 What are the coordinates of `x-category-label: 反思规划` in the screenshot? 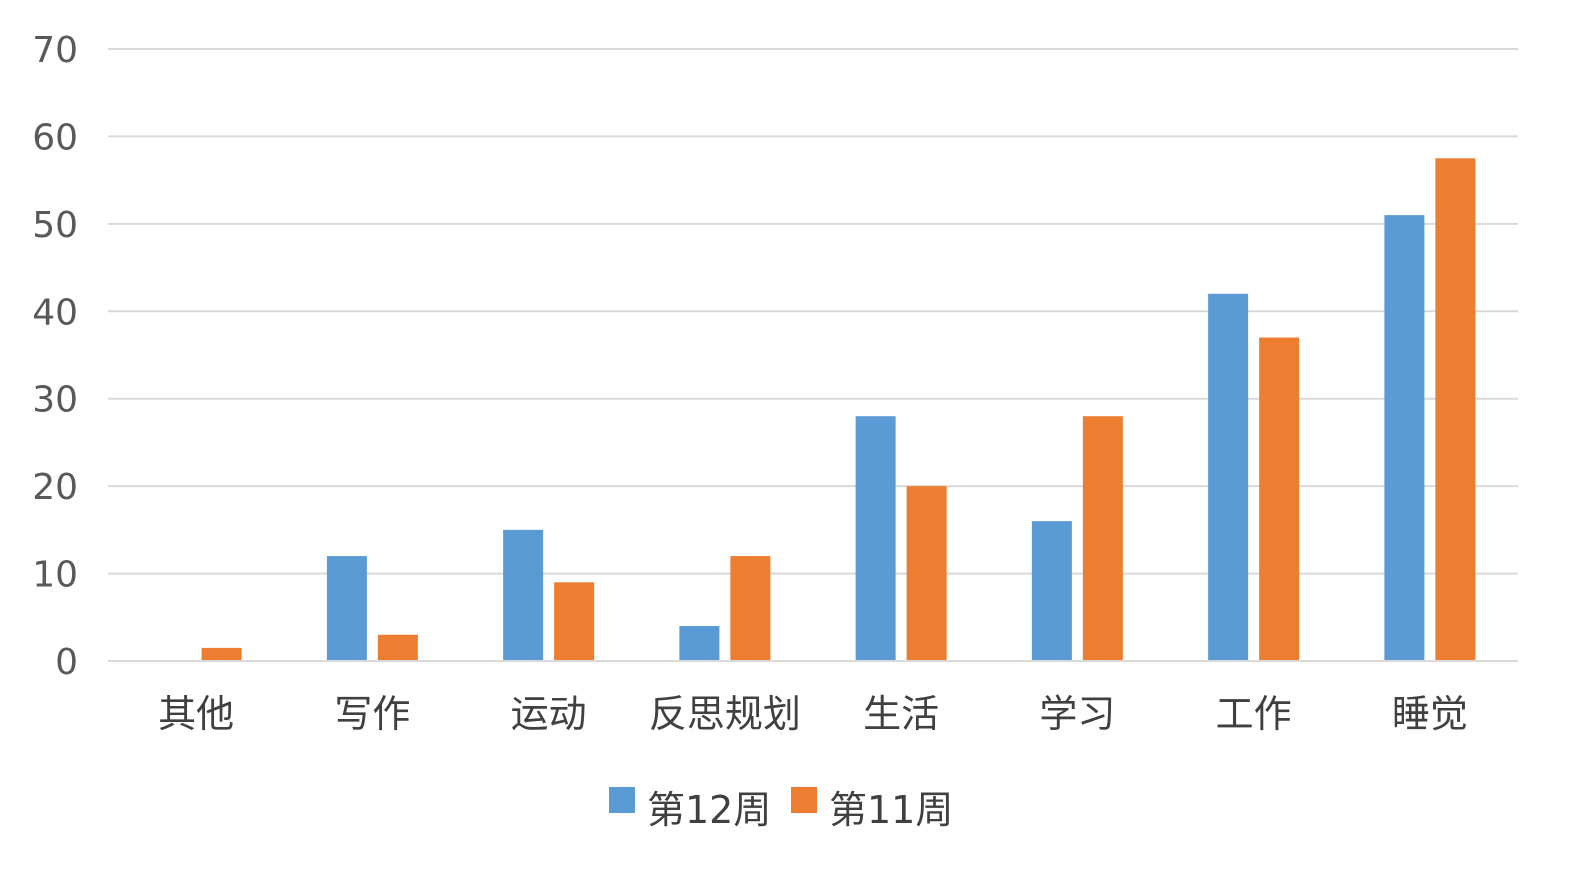 It's located at (725, 714).